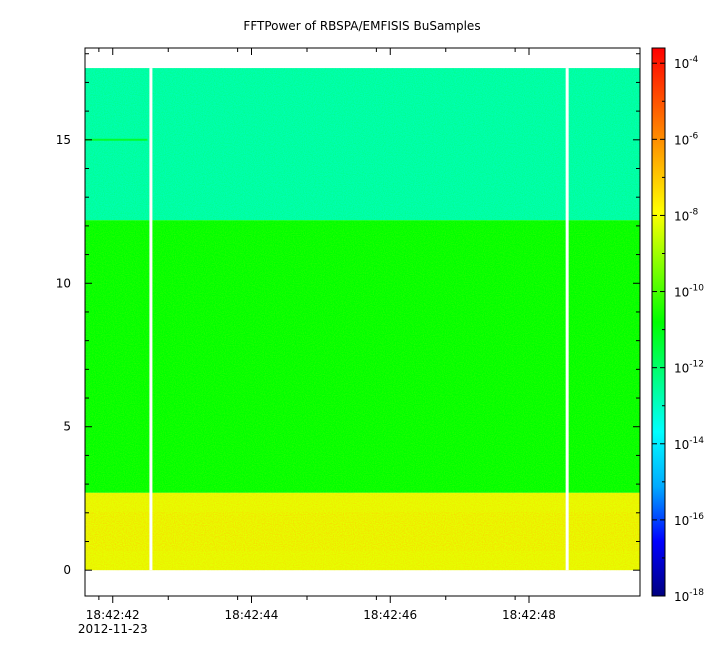  Describe the element at coordinates (686, 139) in the screenshot. I see `colorbar-tick-label: 10⁻⁶` at that location.